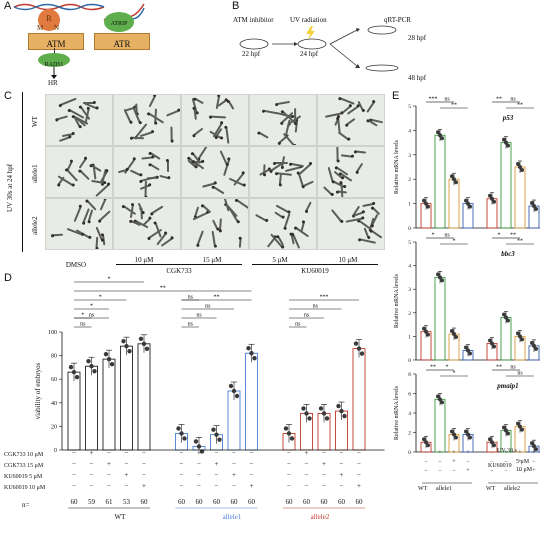 The height and width of the screenshot is (554, 550). Describe the element at coordinates (24, 455) in the screenshot. I see `row-cgk-10: CGK733 10 μM` at that location.